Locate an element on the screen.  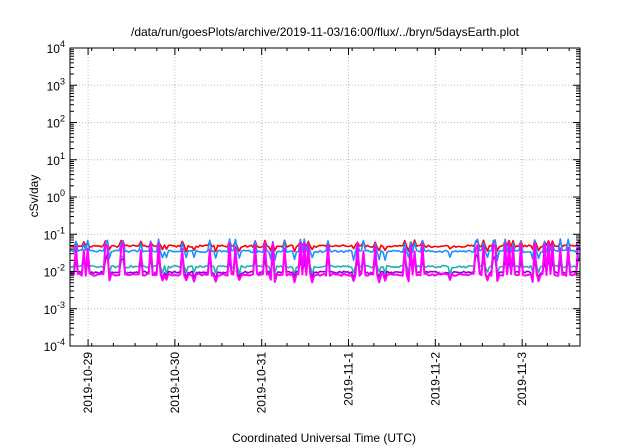
y-axis-label: cSv/day is located at coordinates (34, 196).